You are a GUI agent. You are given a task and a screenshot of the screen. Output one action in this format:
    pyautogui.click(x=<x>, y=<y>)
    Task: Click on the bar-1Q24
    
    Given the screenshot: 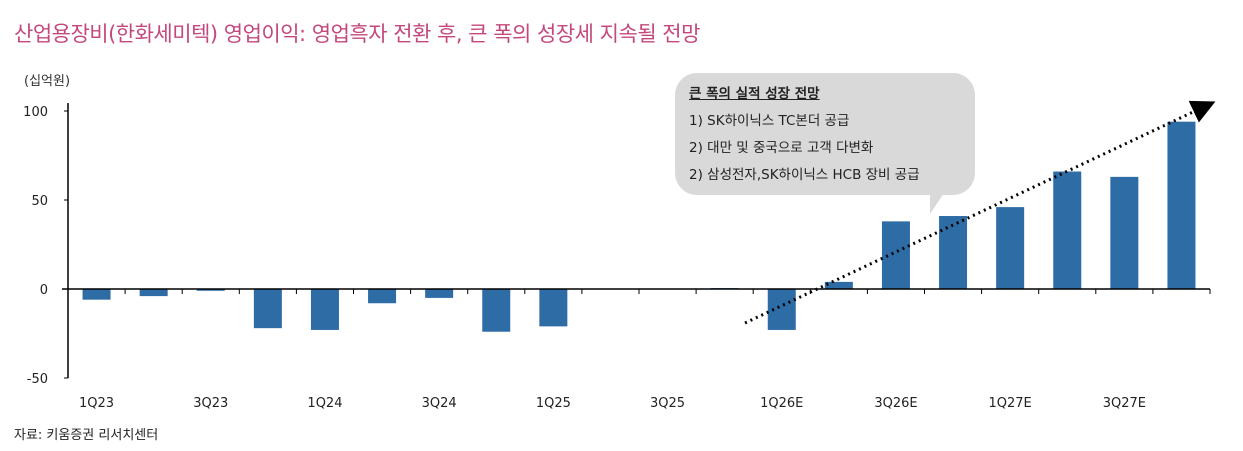 What is the action you would take?
    pyautogui.click(x=324, y=309)
    